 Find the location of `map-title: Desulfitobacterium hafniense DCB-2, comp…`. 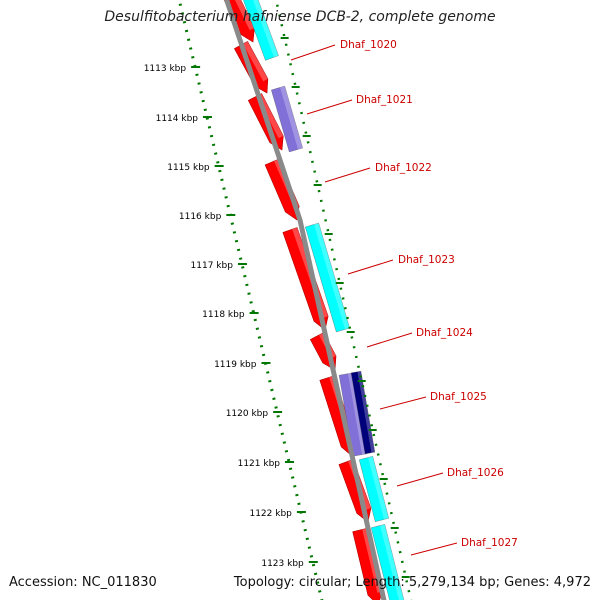

map-title: Desulfitobacterium hafniense DCB-2, comp… is located at coordinates (300, 17).